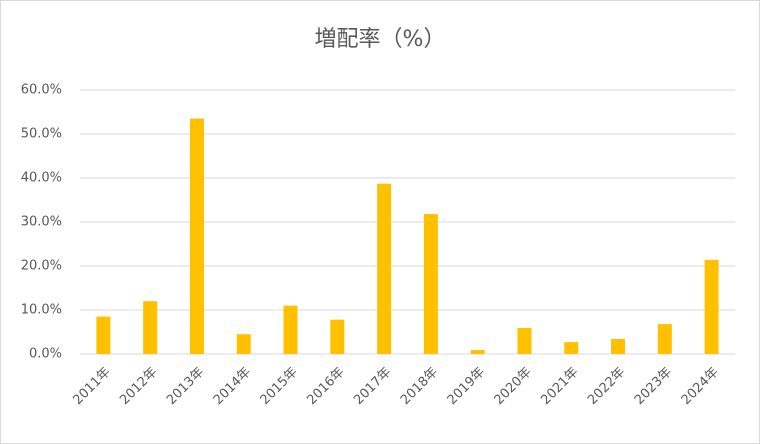 This screenshot has width=760, height=444. I want to click on y-tick-label: 30.0%, so click(41, 222).